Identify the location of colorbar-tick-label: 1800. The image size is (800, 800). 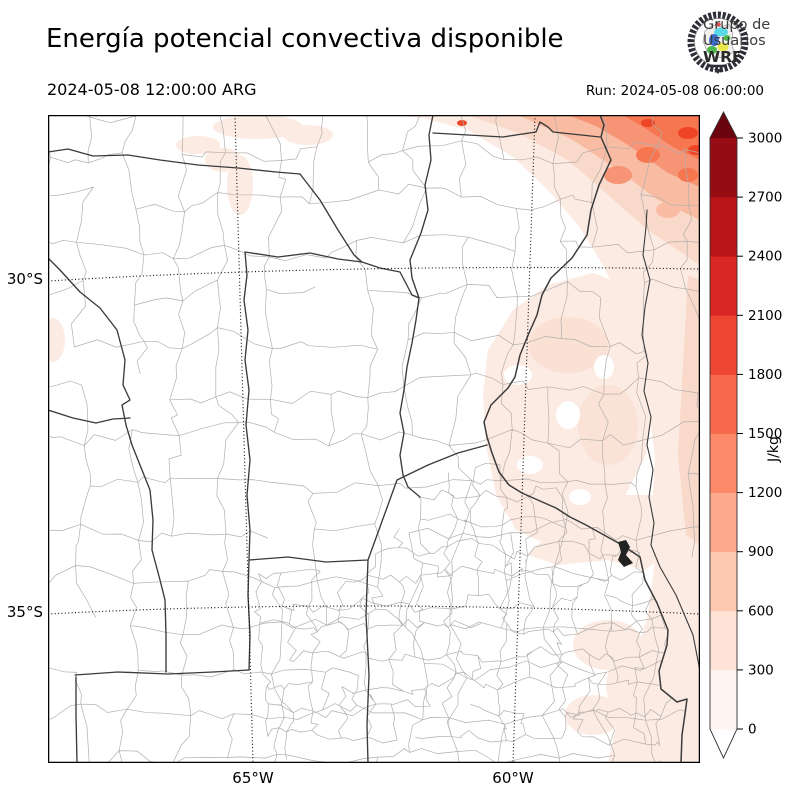
(765, 375).